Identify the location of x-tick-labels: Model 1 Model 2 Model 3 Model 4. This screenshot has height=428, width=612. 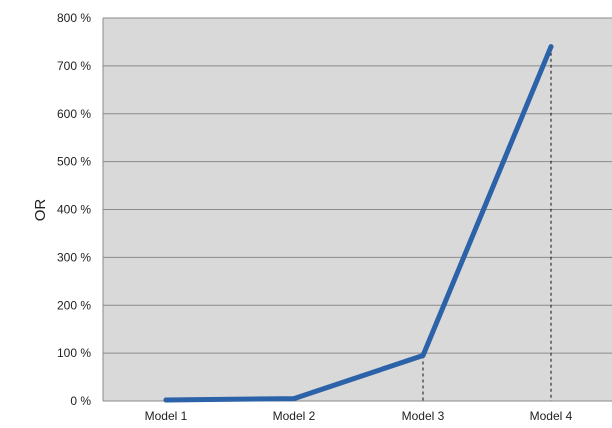
(359, 416).